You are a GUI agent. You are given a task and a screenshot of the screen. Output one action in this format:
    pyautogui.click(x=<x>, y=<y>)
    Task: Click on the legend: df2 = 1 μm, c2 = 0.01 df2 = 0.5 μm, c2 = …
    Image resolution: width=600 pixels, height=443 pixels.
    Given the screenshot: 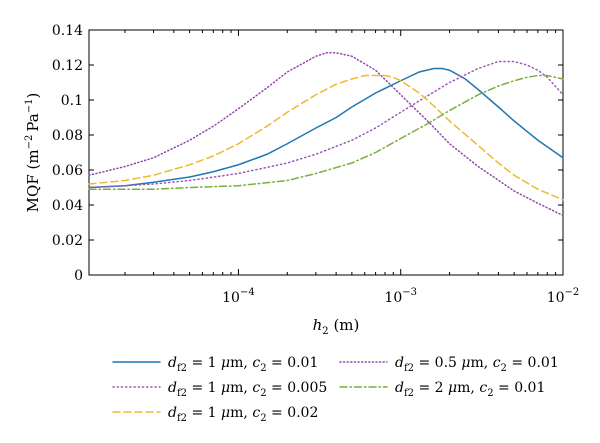 What is the action you would take?
    pyautogui.click(x=335, y=389)
    